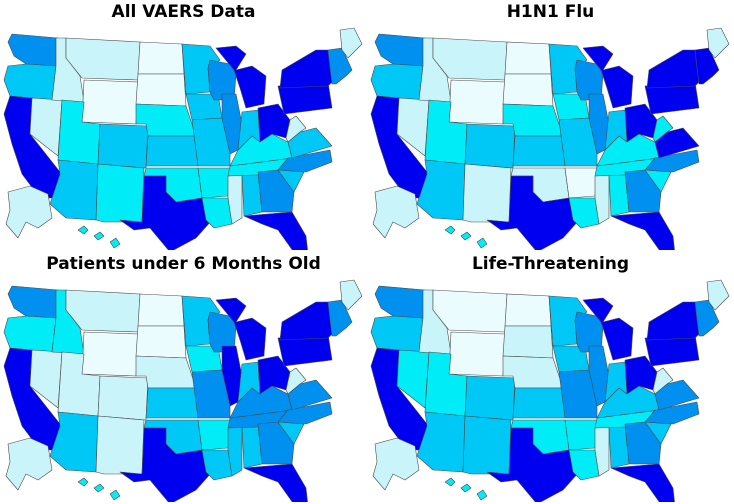 This screenshot has height=504, width=734. What do you see at coordinates (550, 12) in the screenshot?
I see `map-title: H1N1 Flu` at bounding box center [550, 12].